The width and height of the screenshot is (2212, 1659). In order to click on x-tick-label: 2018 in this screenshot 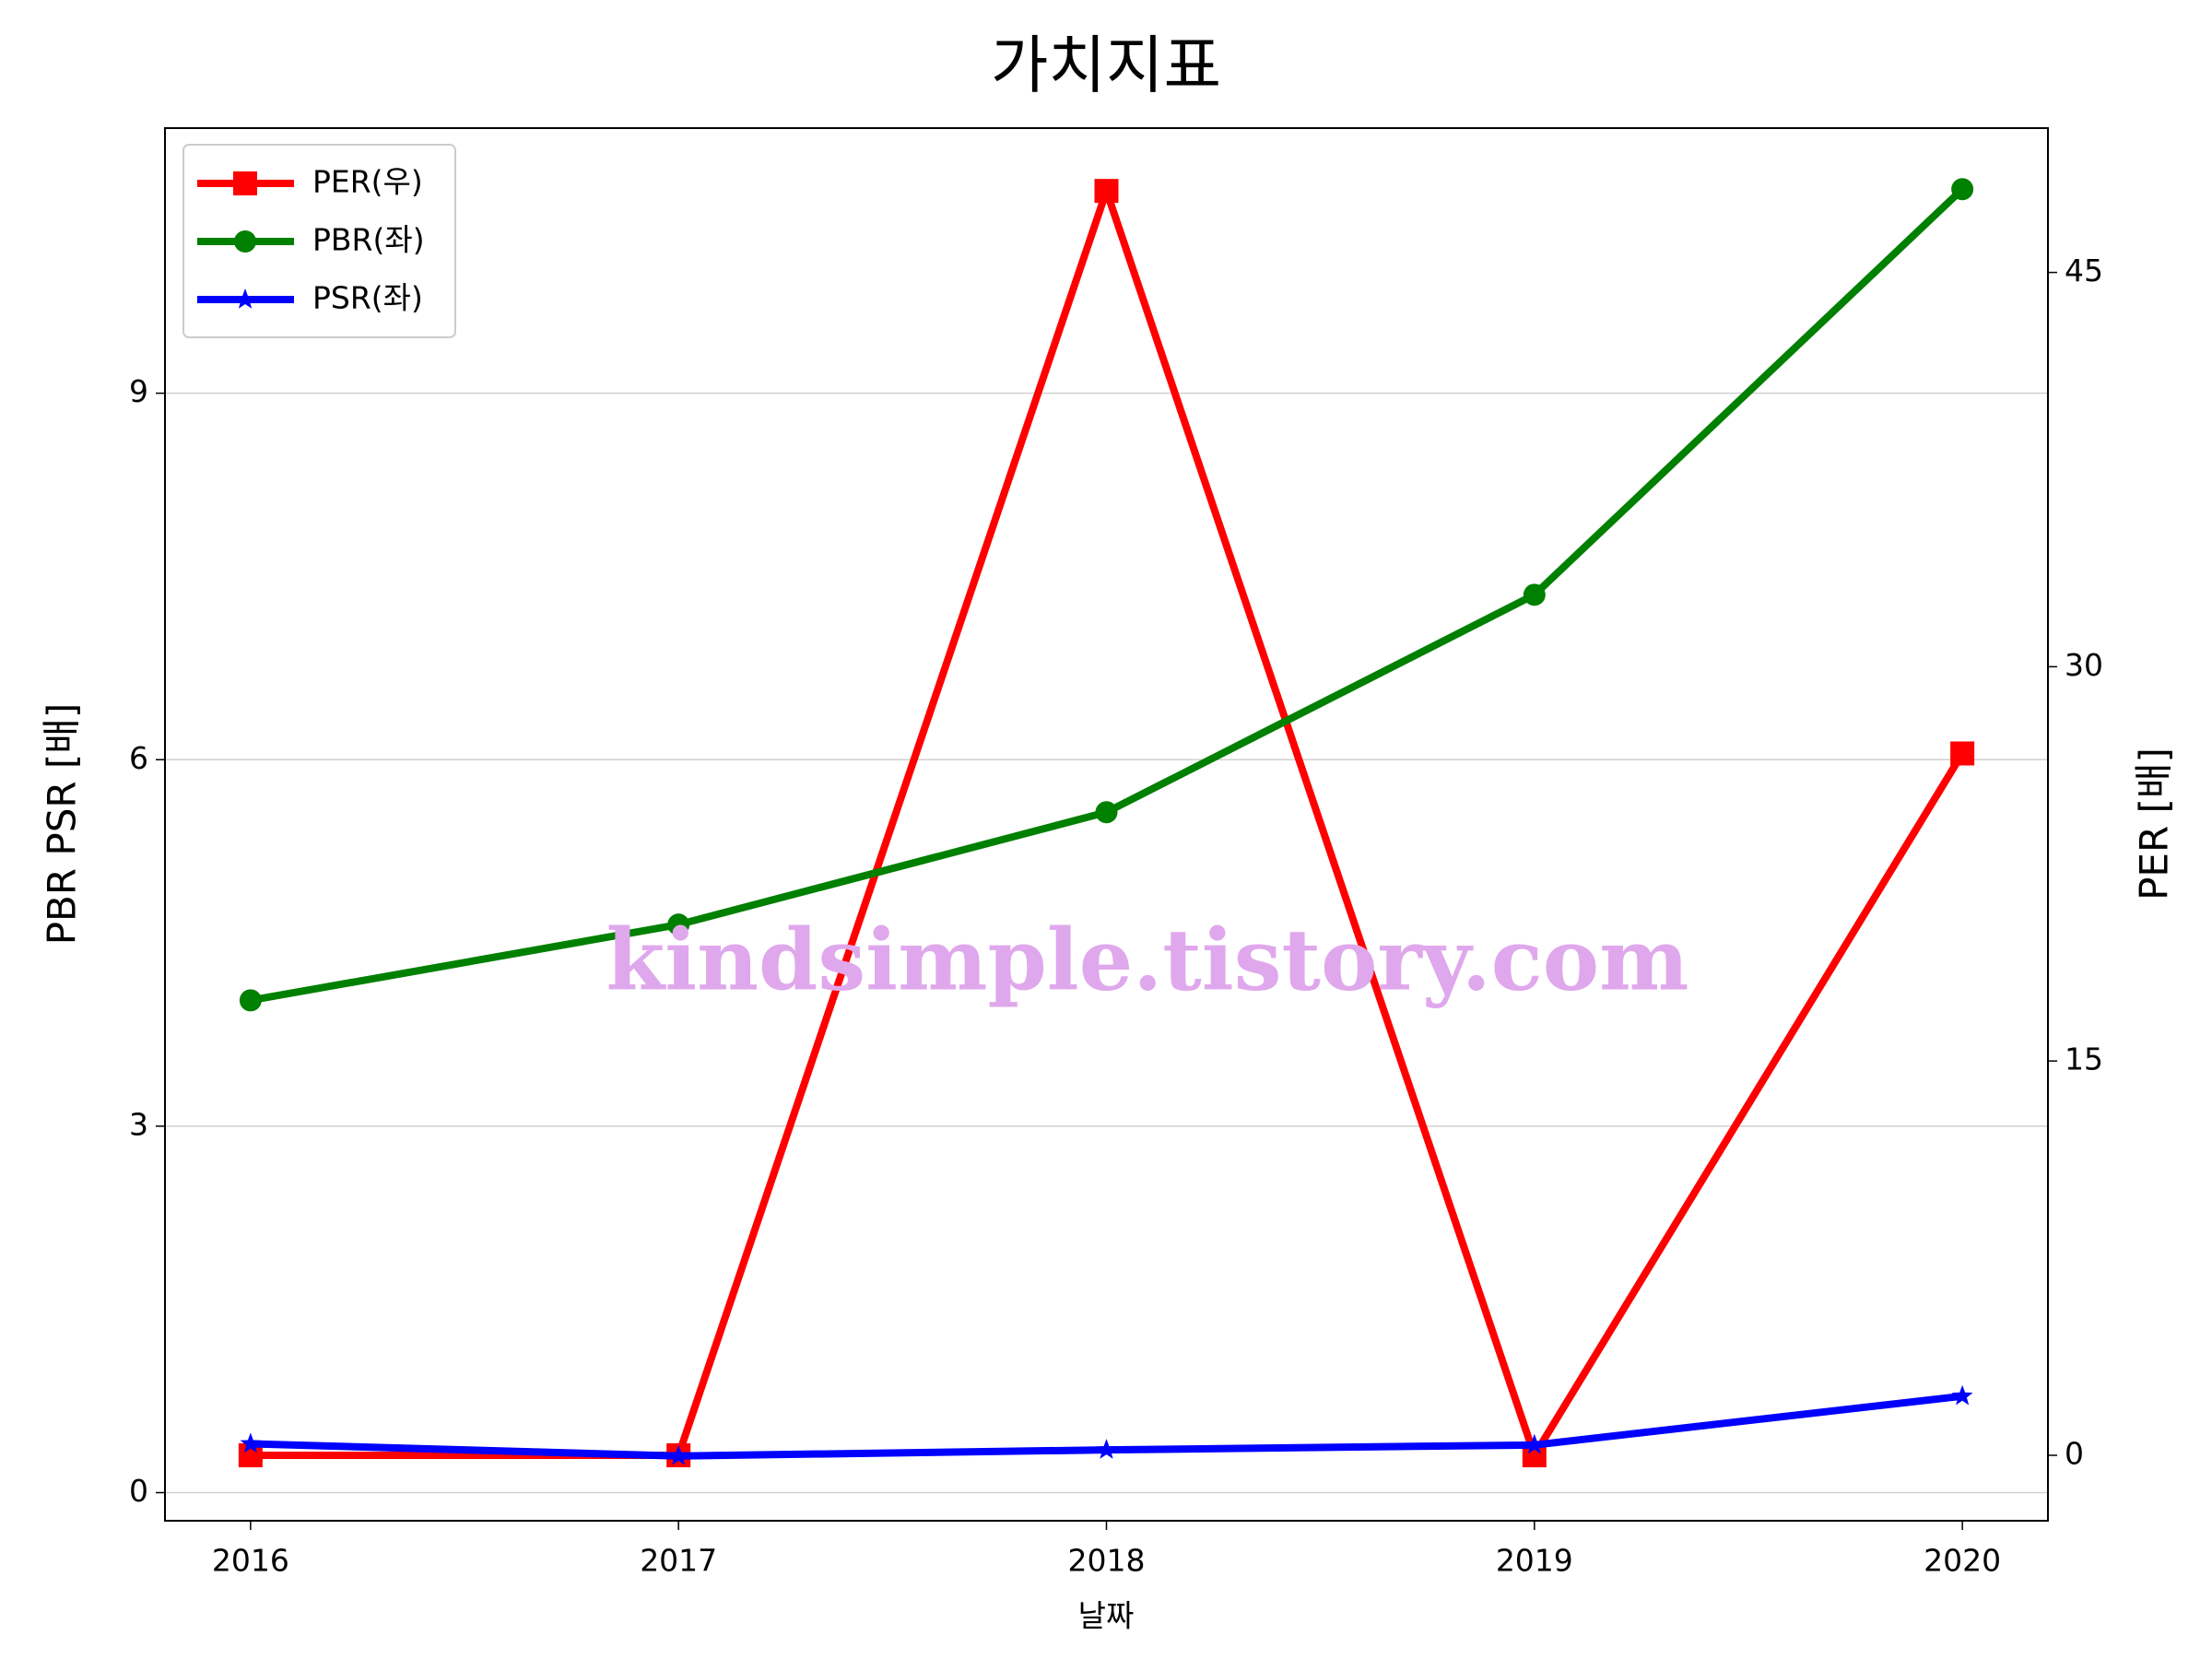, I will do `click(1107, 1561)`.